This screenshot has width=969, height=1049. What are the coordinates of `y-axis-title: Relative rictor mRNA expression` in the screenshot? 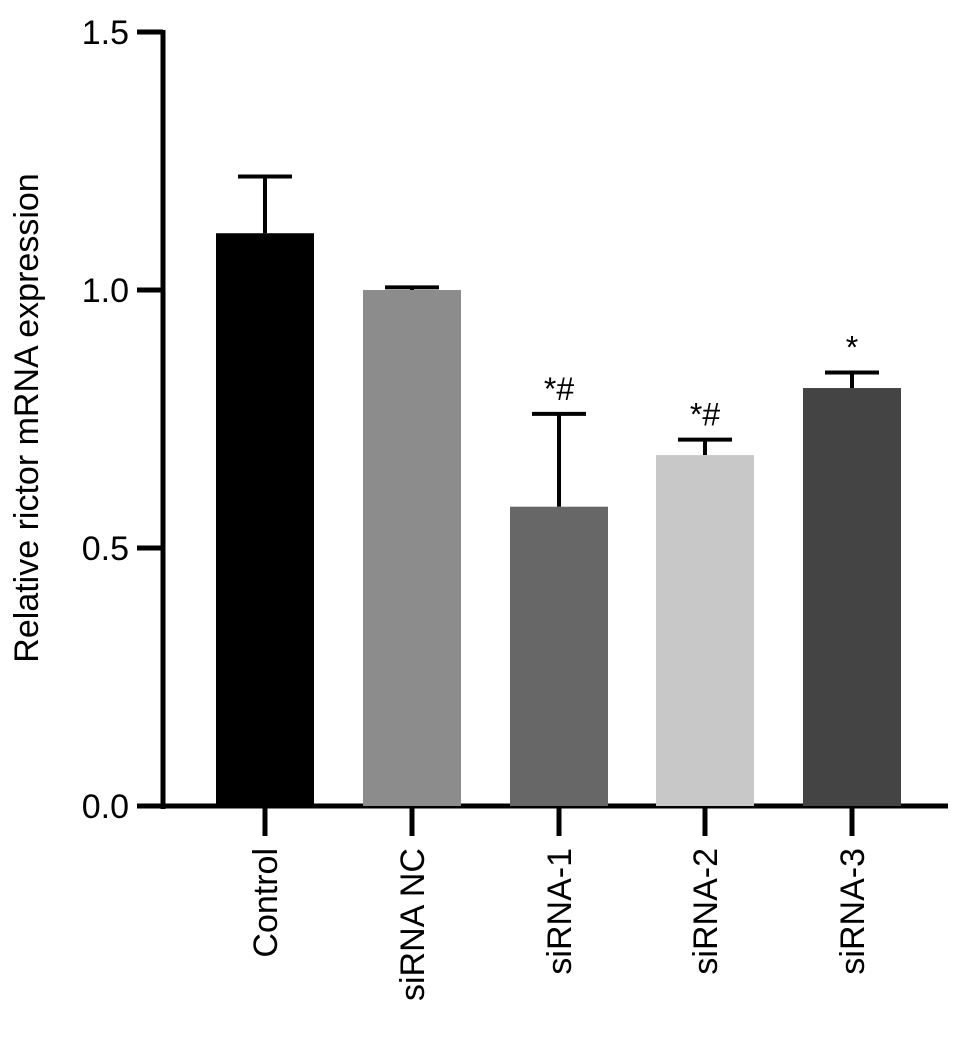 It's located at (27, 417).